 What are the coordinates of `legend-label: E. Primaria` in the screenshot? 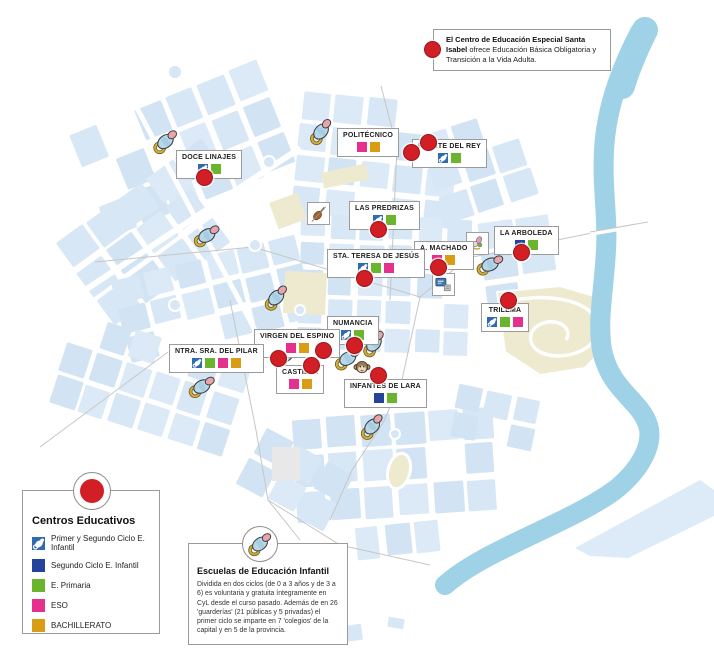 It's located at (71, 585).